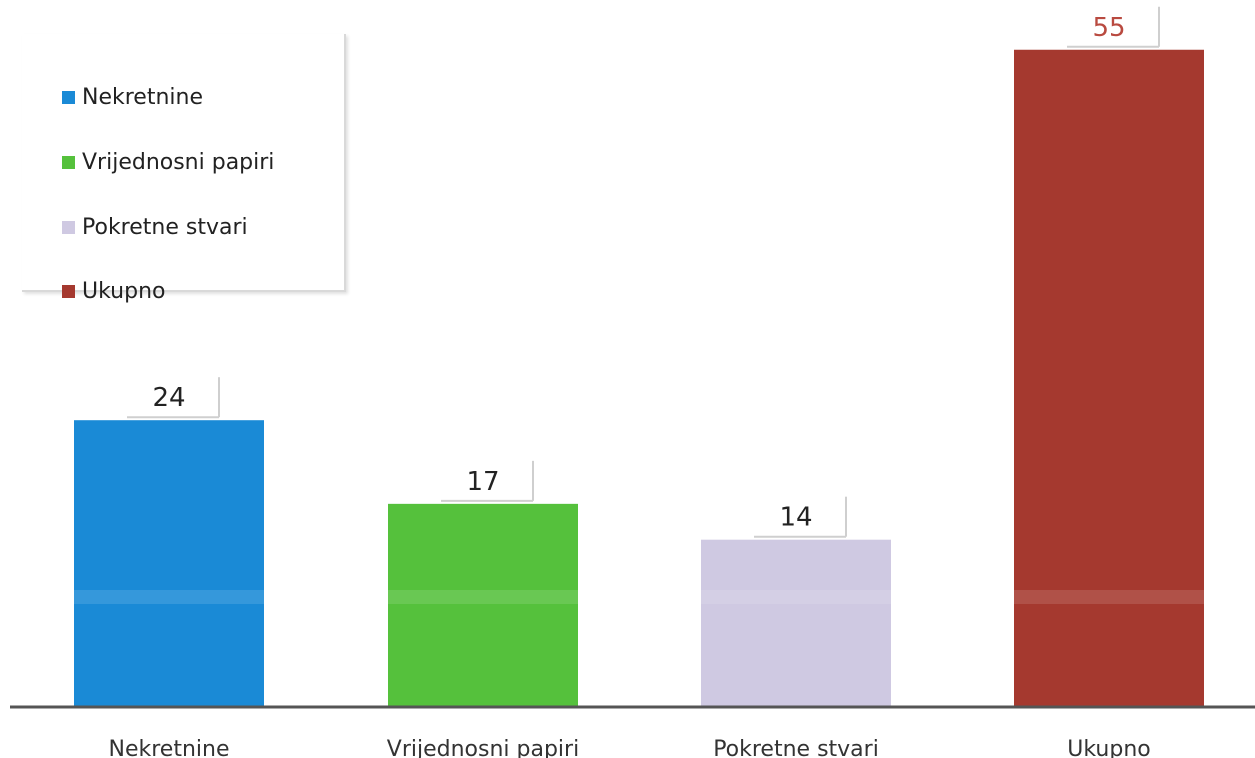  What do you see at coordinates (1109, 378) in the screenshot?
I see `bar-ukupno` at bounding box center [1109, 378].